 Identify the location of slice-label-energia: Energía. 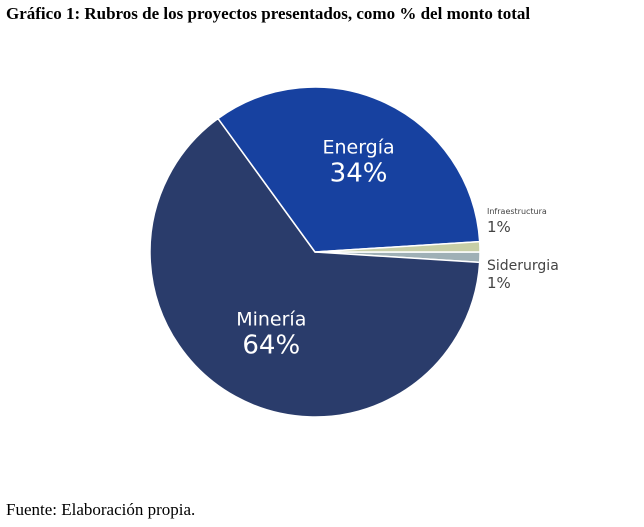
(358, 147).